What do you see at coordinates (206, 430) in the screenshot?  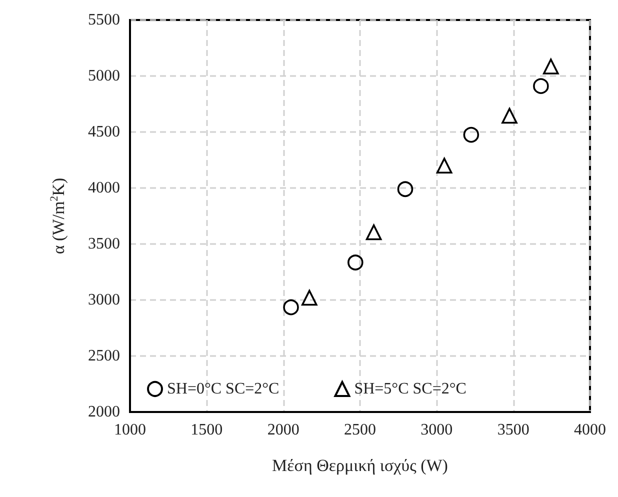 I see `x-tick-label: 1500` at bounding box center [206, 430].